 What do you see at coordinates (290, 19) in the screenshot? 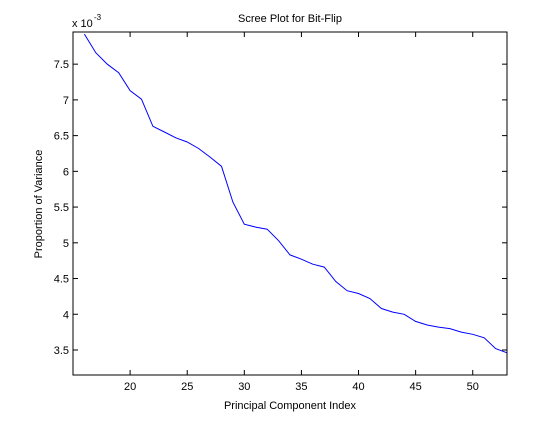
I see `chart-title: Scree Plot for Bit-Flip` at bounding box center [290, 19].